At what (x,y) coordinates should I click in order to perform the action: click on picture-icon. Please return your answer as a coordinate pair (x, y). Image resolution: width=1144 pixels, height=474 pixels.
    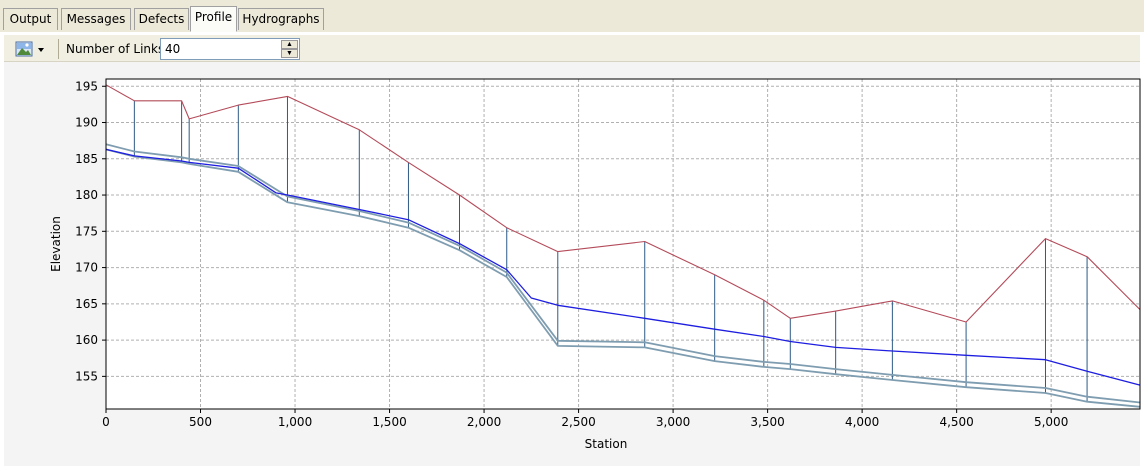
    Looking at the image, I should click on (29, 49).